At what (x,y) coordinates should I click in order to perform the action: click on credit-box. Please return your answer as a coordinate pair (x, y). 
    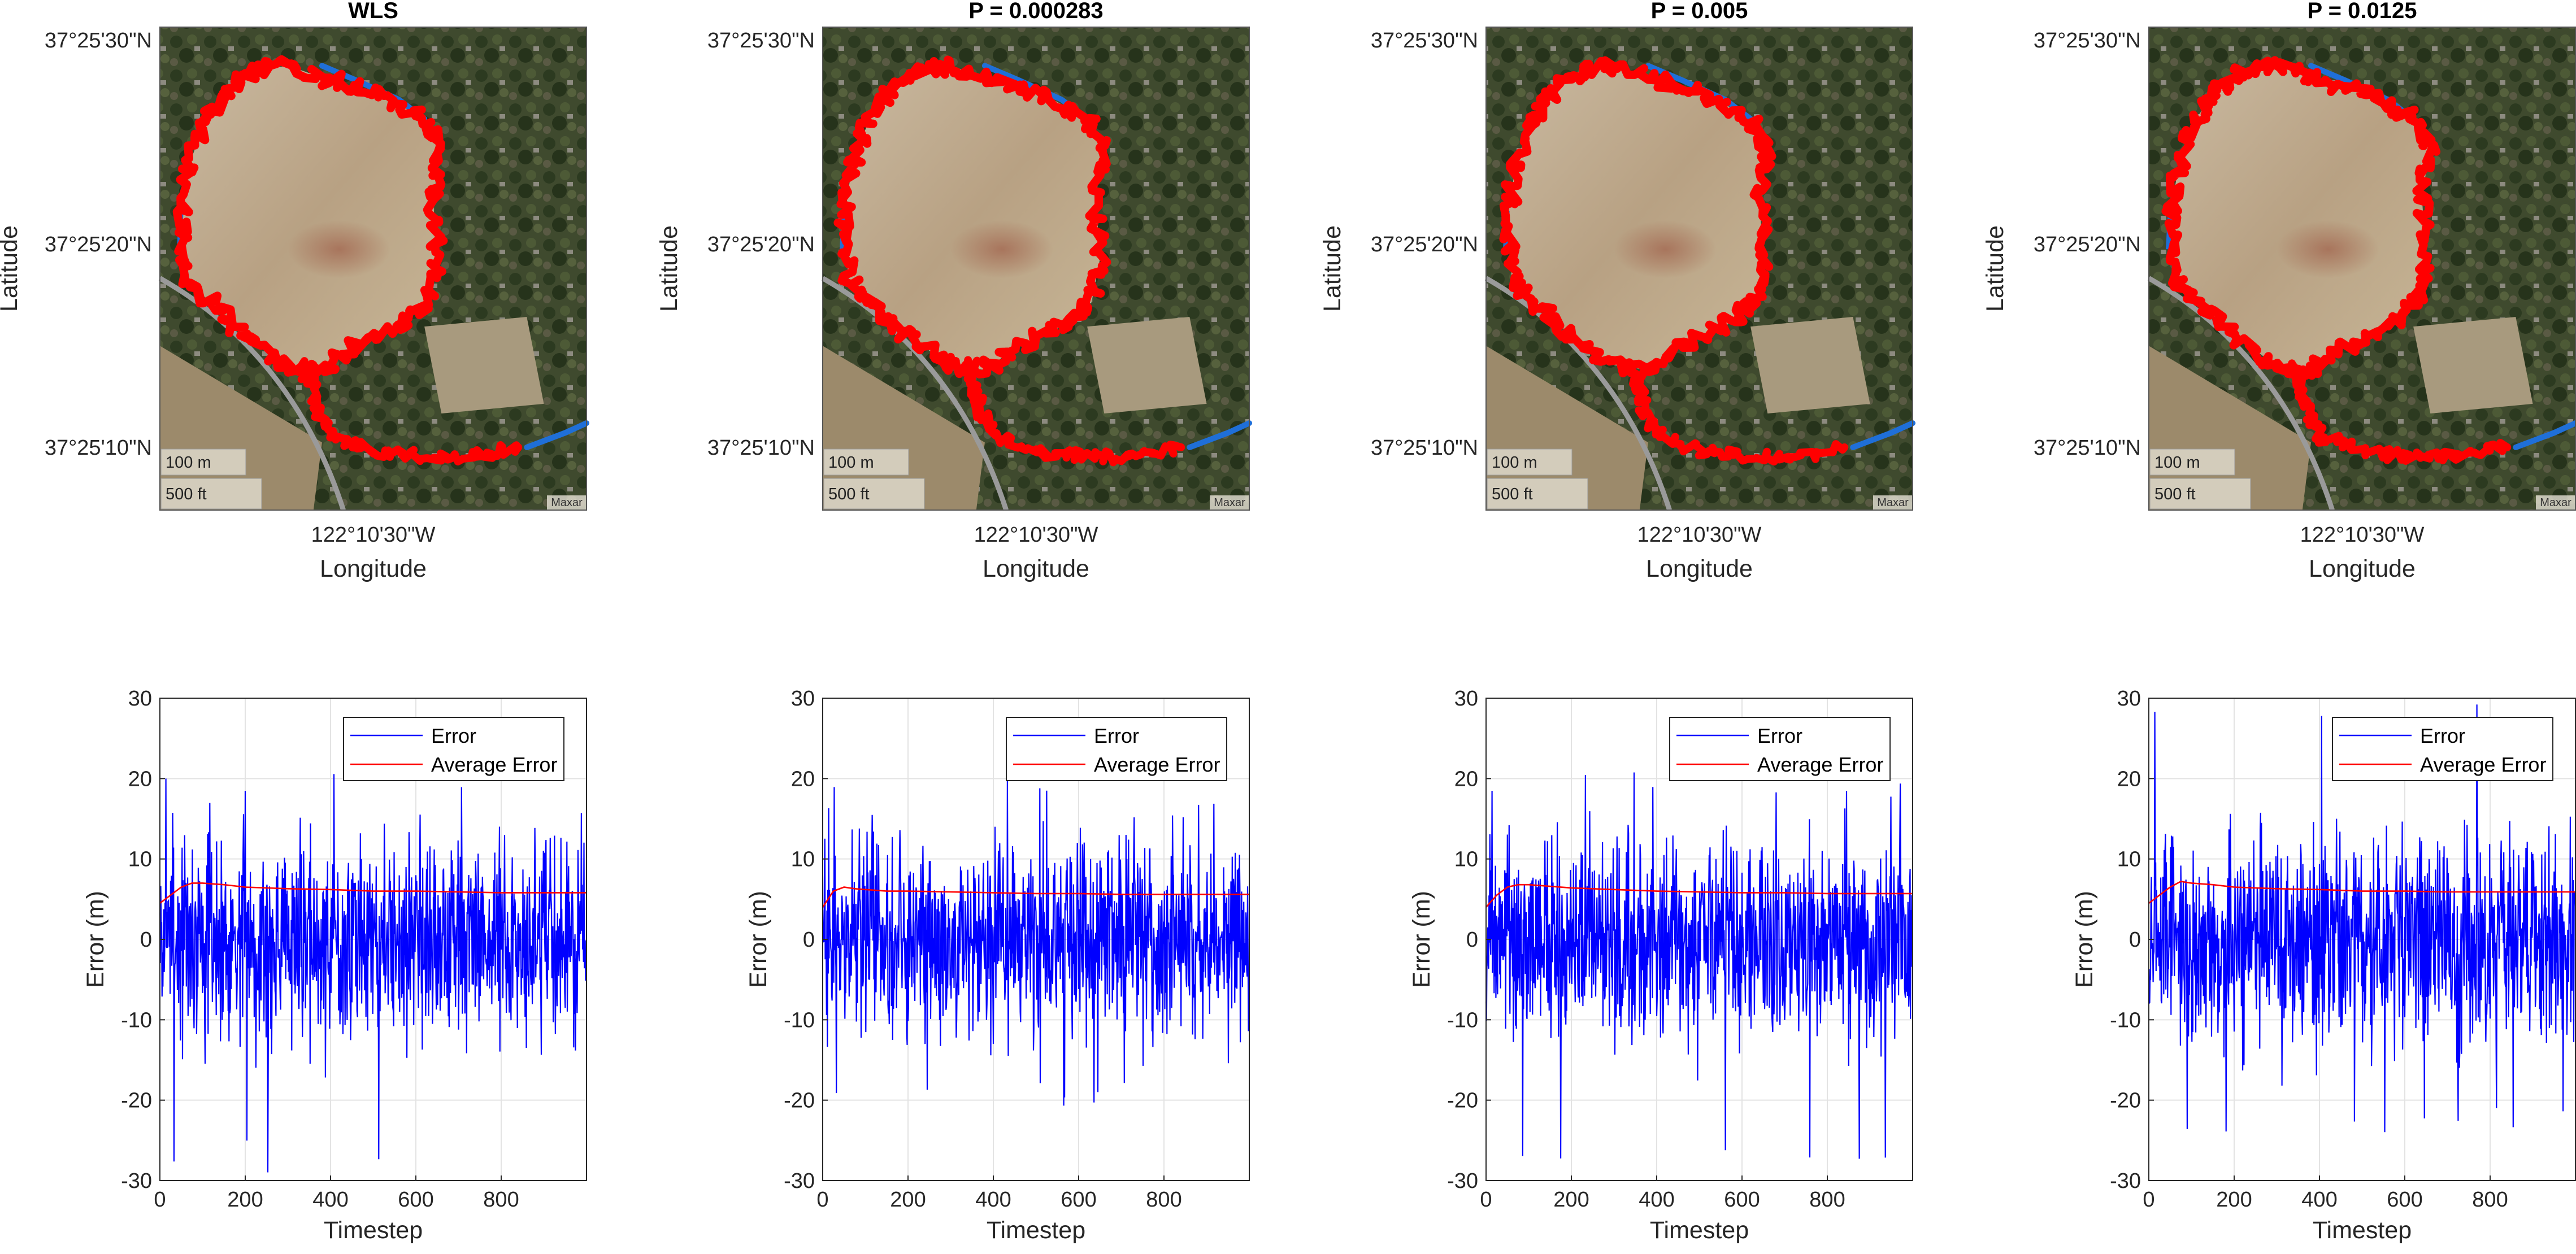
    Looking at the image, I should click on (2555, 502).